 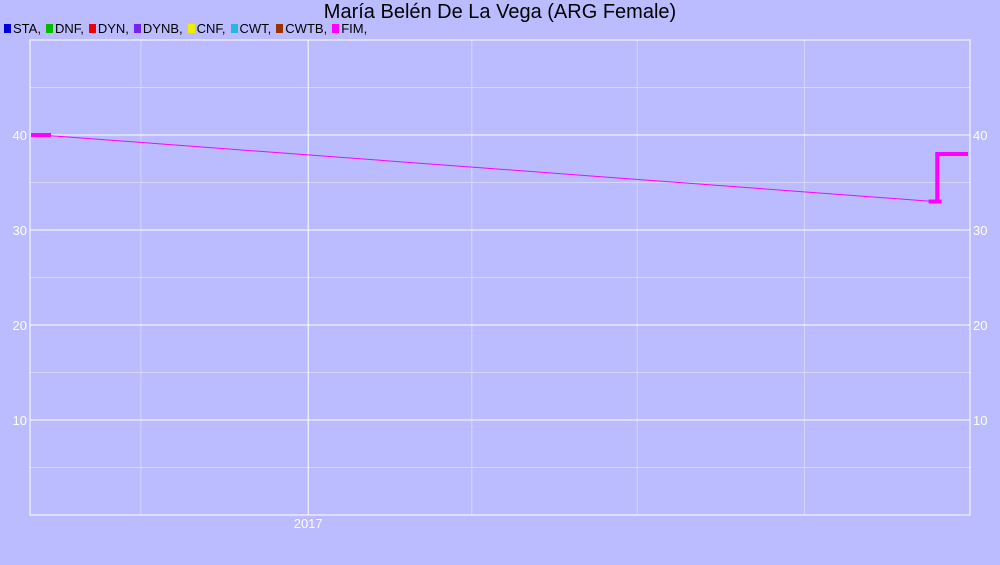 What do you see at coordinates (980, 325) in the screenshot?
I see `y-tick-label-right: 20` at bounding box center [980, 325].